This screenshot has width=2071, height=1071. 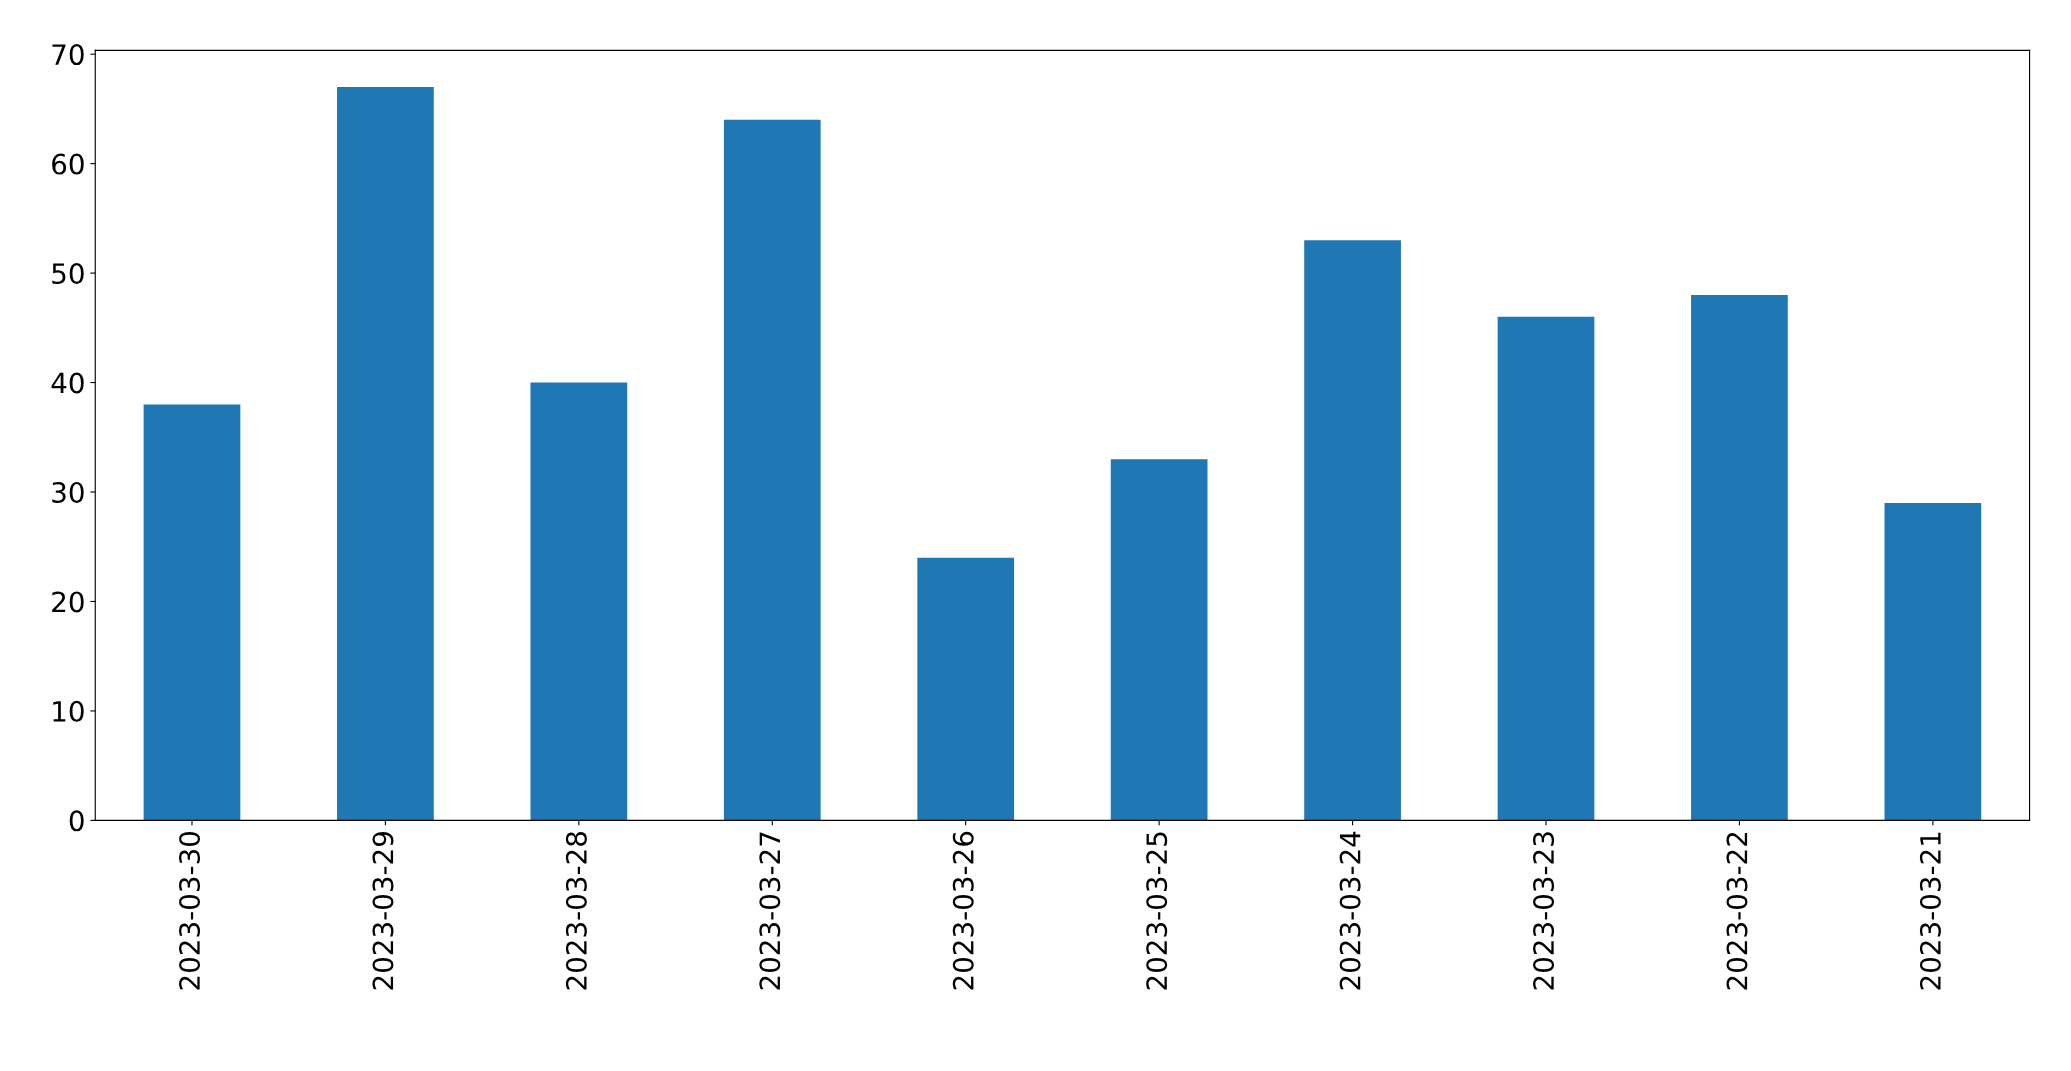 What do you see at coordinates (1157, 911) in the screenshot?
I see `x-tick-label: 2023-03-25` at bounding box center [1157, 911].